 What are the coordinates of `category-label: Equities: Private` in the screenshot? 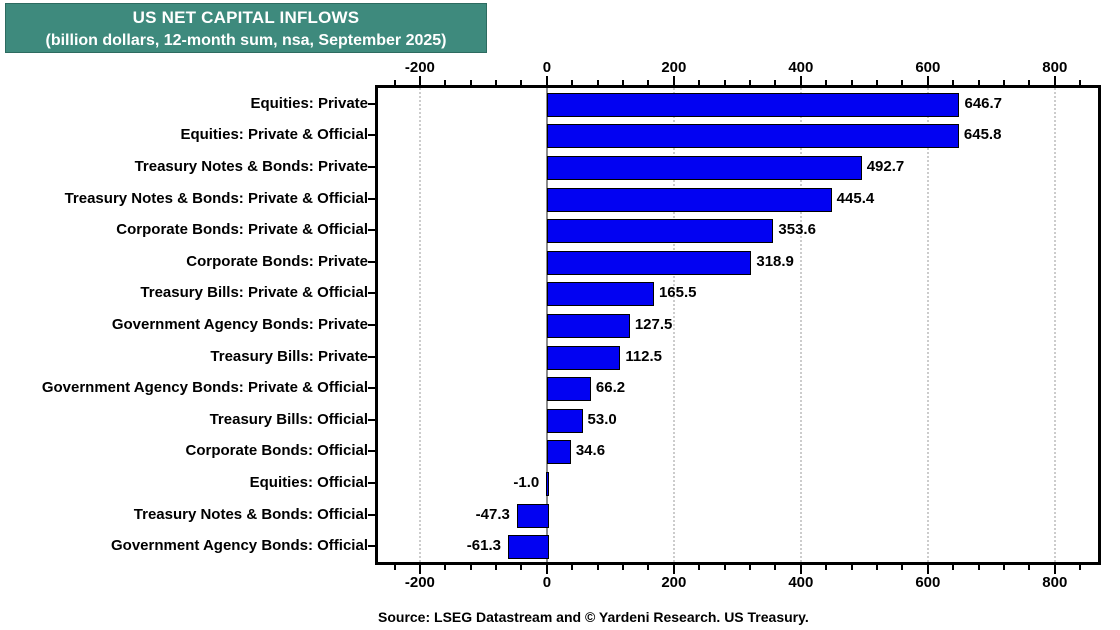 It's located at (309, 103).